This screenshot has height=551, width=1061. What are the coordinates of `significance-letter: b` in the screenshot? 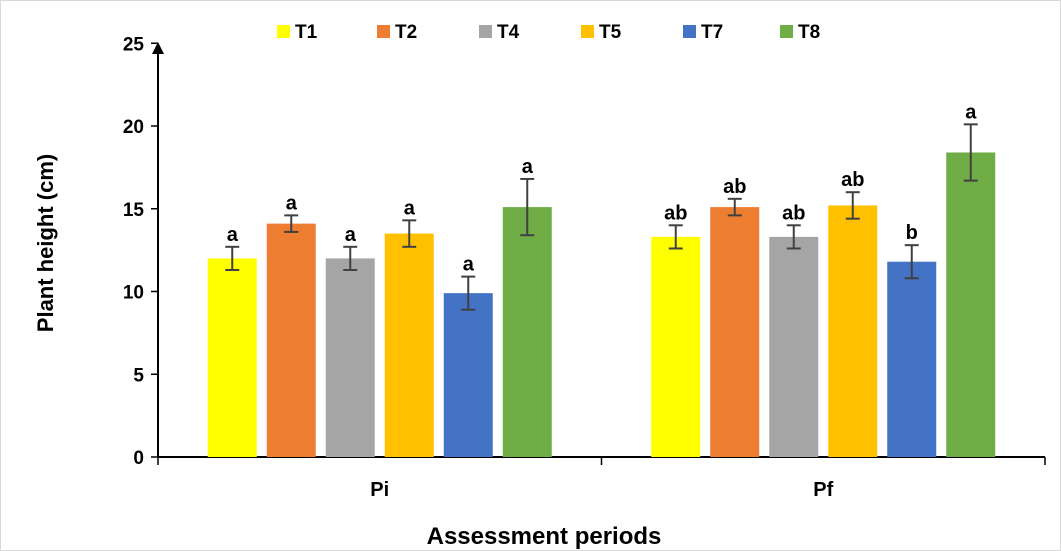 It's located at (912, 233).